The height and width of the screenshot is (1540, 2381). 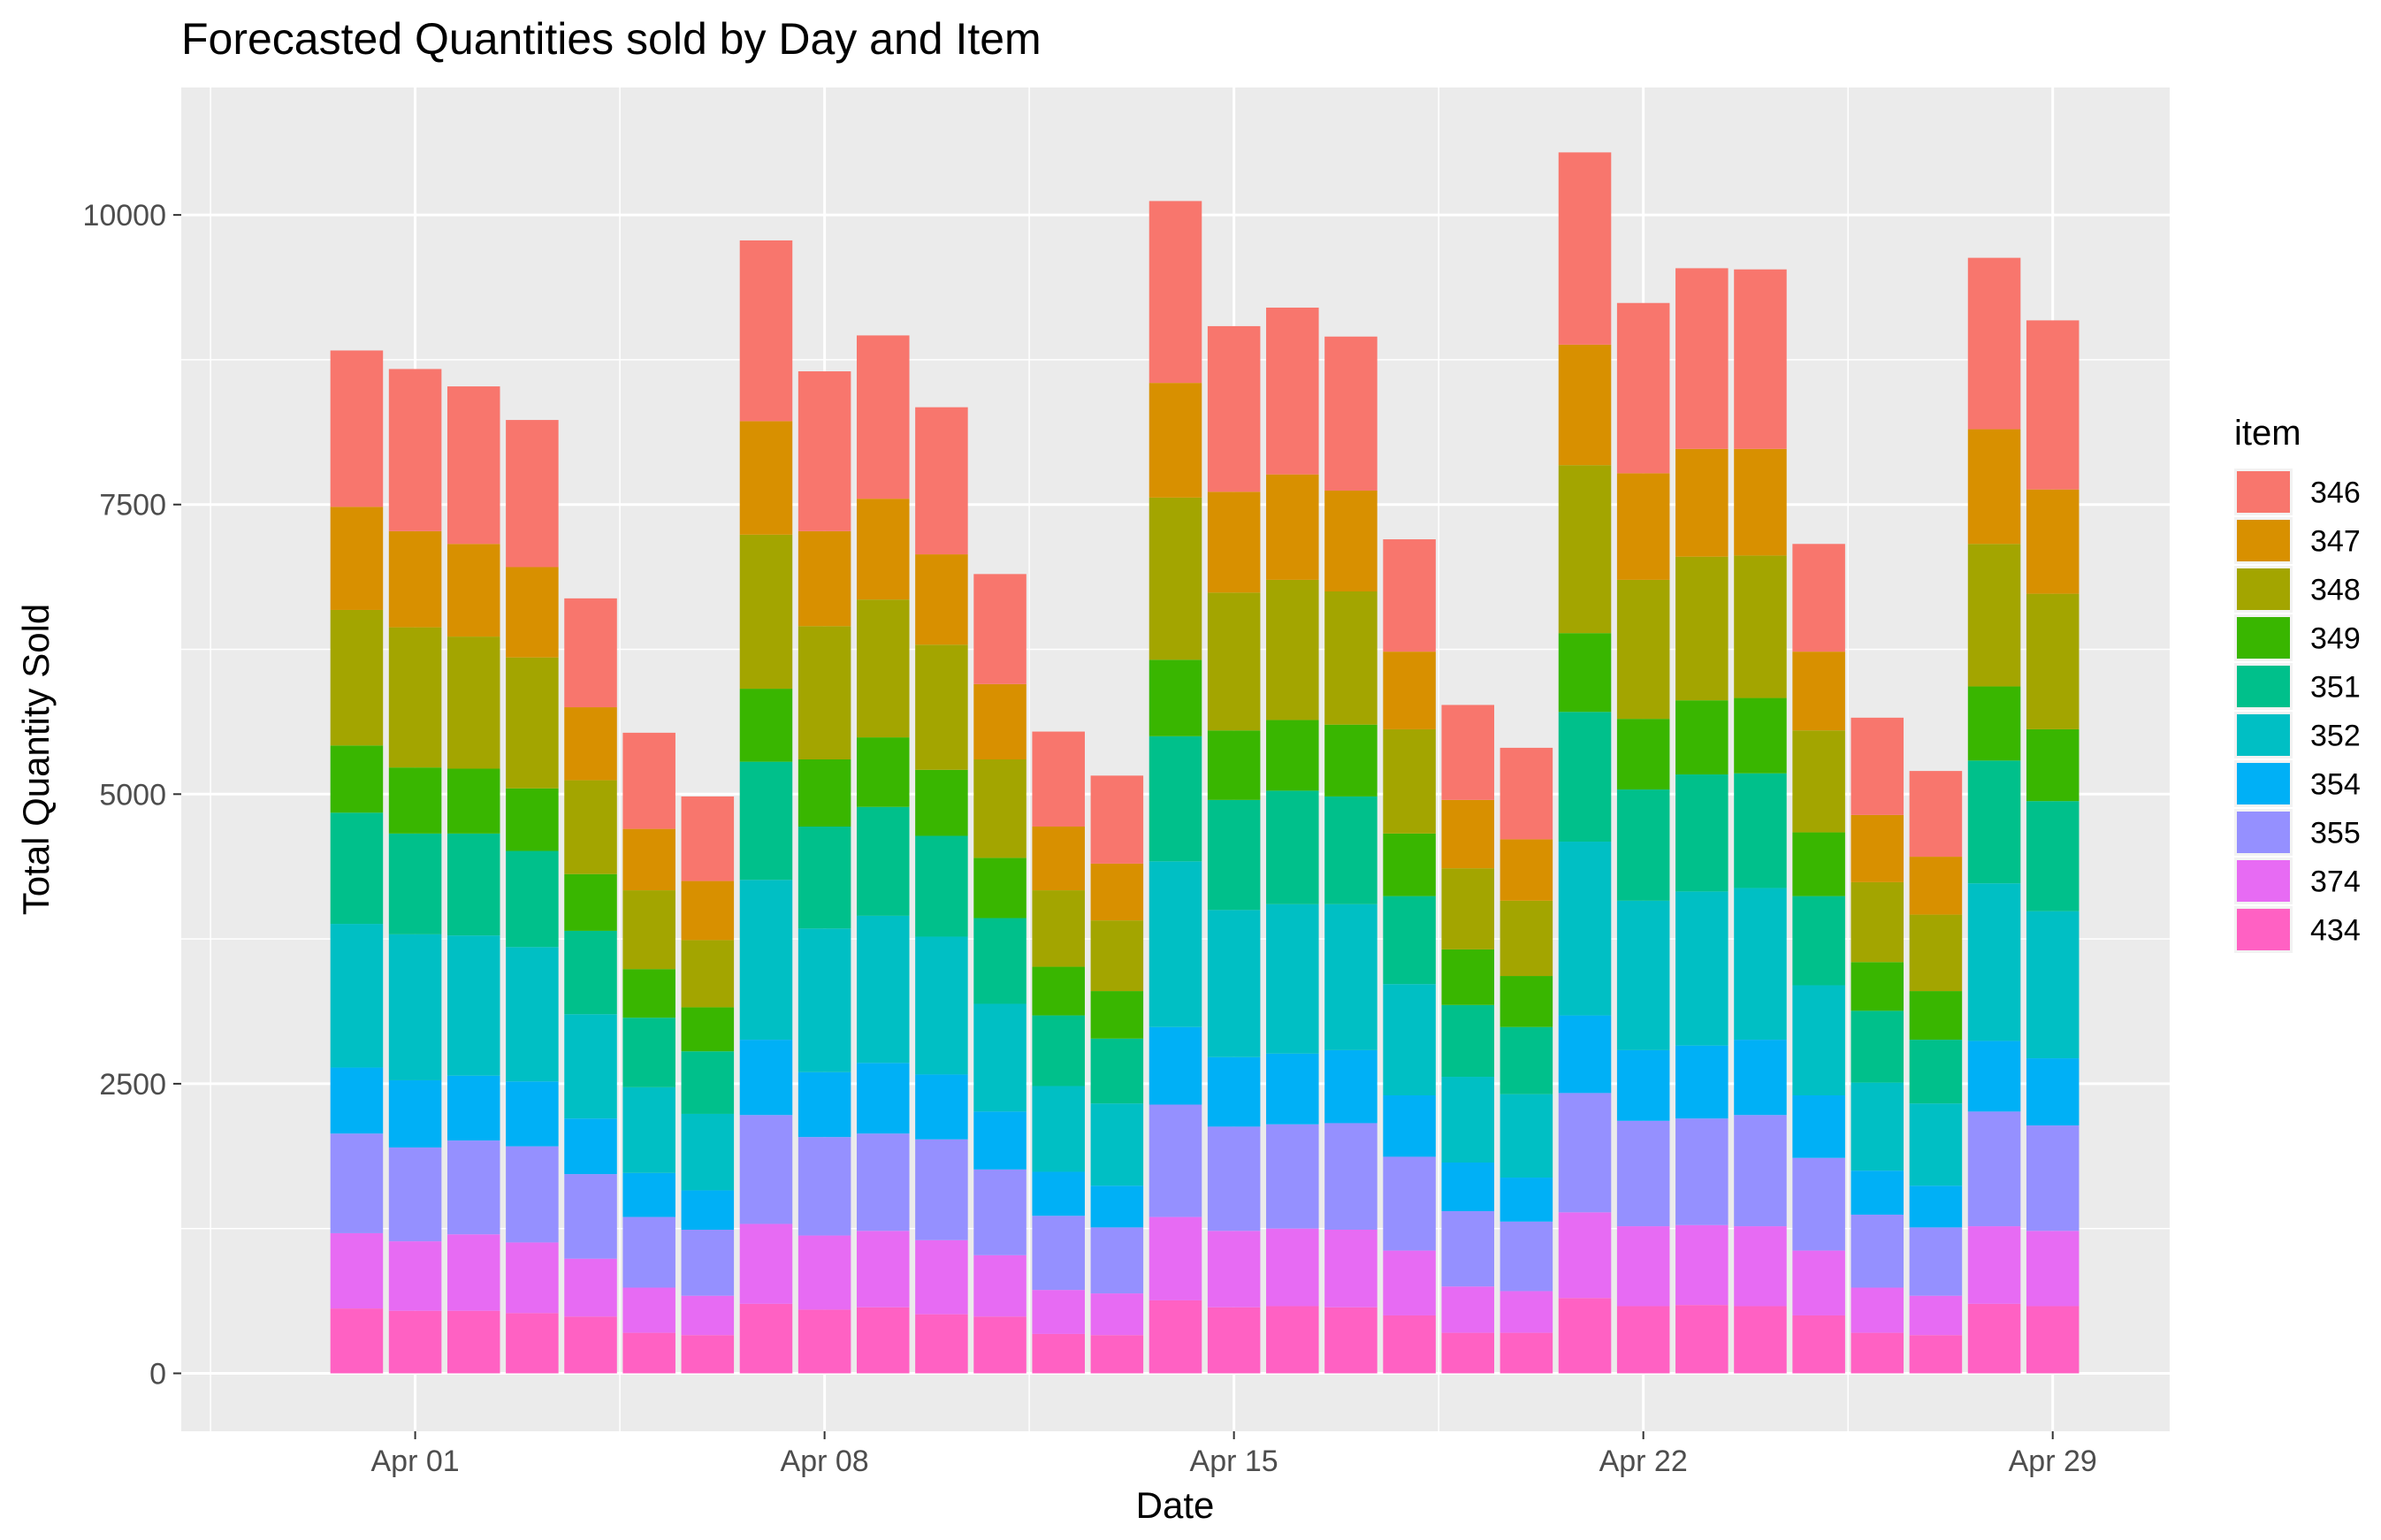 What do you see at coordinates (1643, 1462) in the screenshot?
I see `x-tick-label: Apr 22` at bounding box center [1643, 1462].